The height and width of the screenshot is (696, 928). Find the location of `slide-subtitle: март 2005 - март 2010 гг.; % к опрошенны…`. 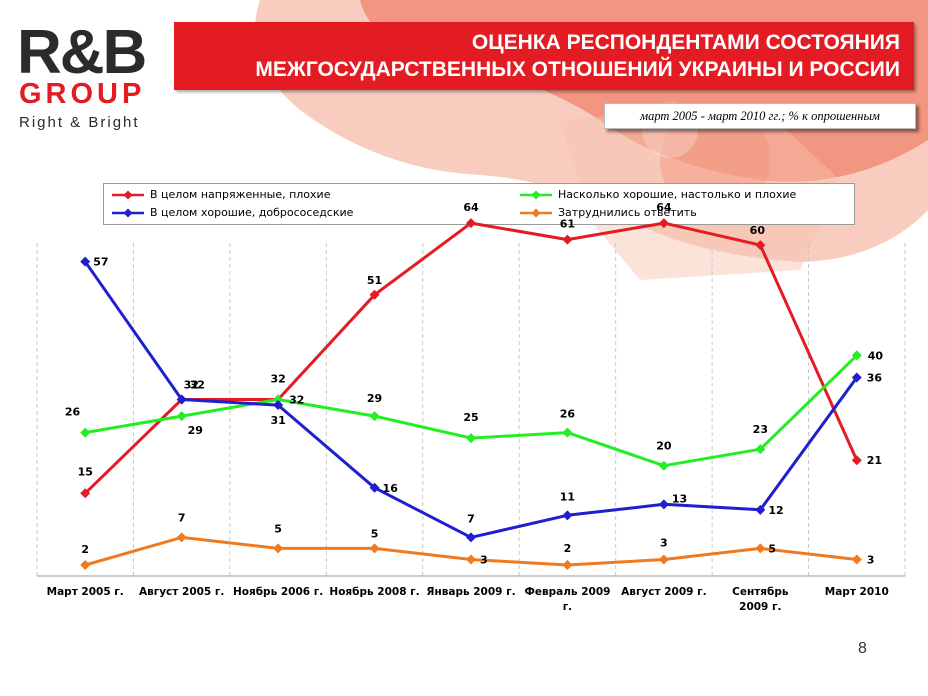

slide-subtitle: март 2005 - март 2010 гг.; % к опрошенны… is located at coordinates (760, 116).